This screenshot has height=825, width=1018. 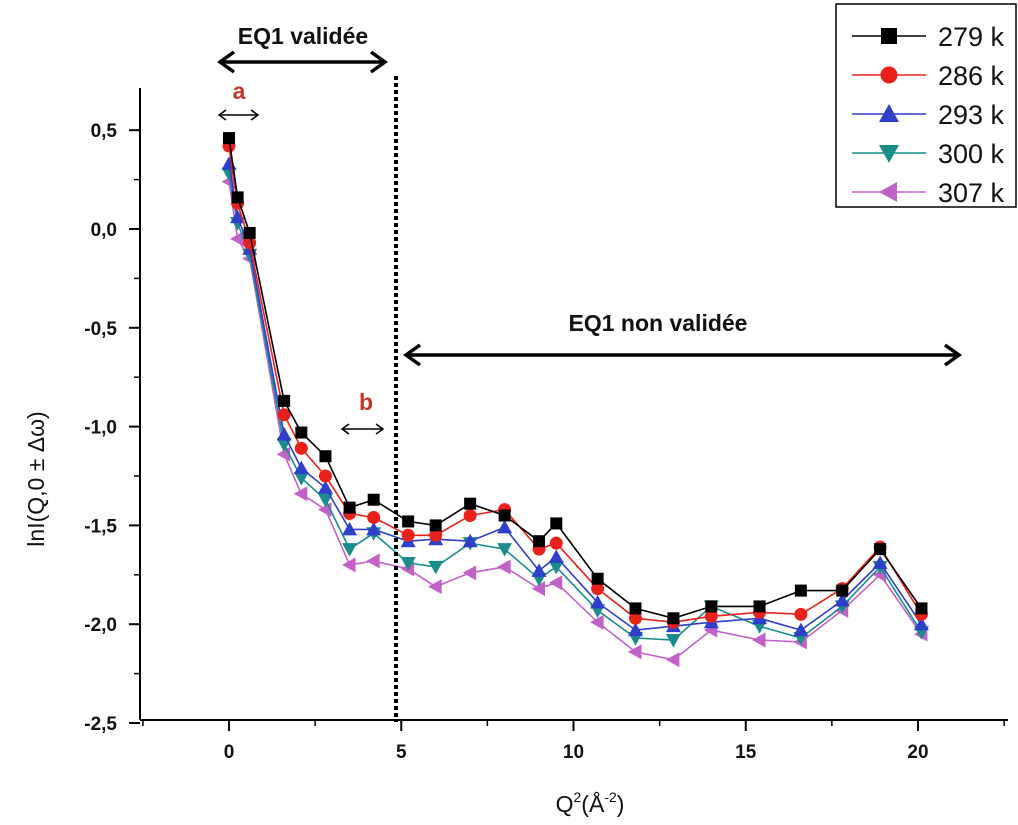 What do you see at coordinates (917, 752) in the screenshot?
I see `x-tick-label: 20` at bounding box center [917, 752].